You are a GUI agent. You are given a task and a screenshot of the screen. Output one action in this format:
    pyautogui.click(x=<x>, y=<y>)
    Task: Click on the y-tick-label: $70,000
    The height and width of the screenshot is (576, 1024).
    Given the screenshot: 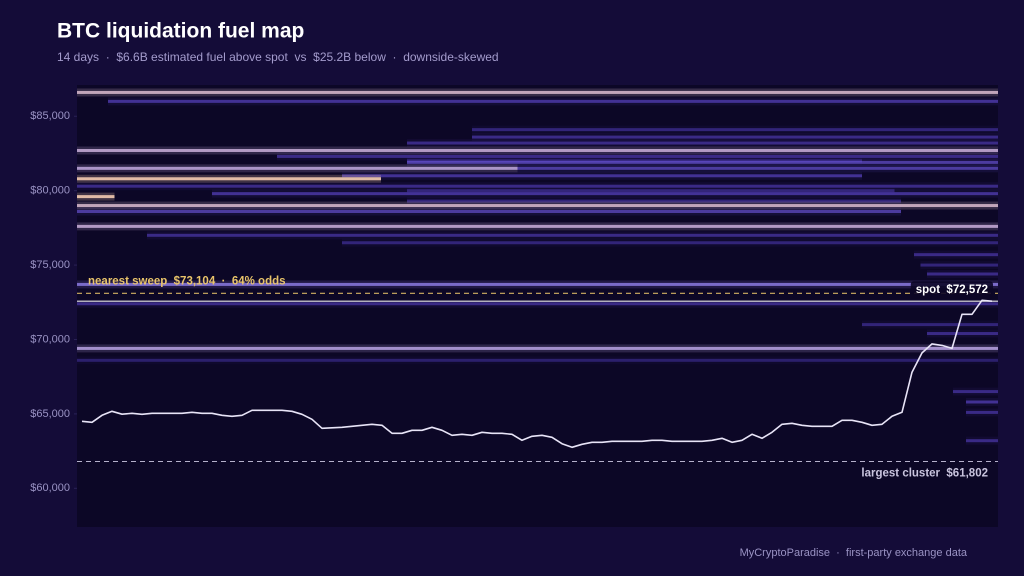 What is the action you would take?
    pyautogui.click(x=50, y=339)
    